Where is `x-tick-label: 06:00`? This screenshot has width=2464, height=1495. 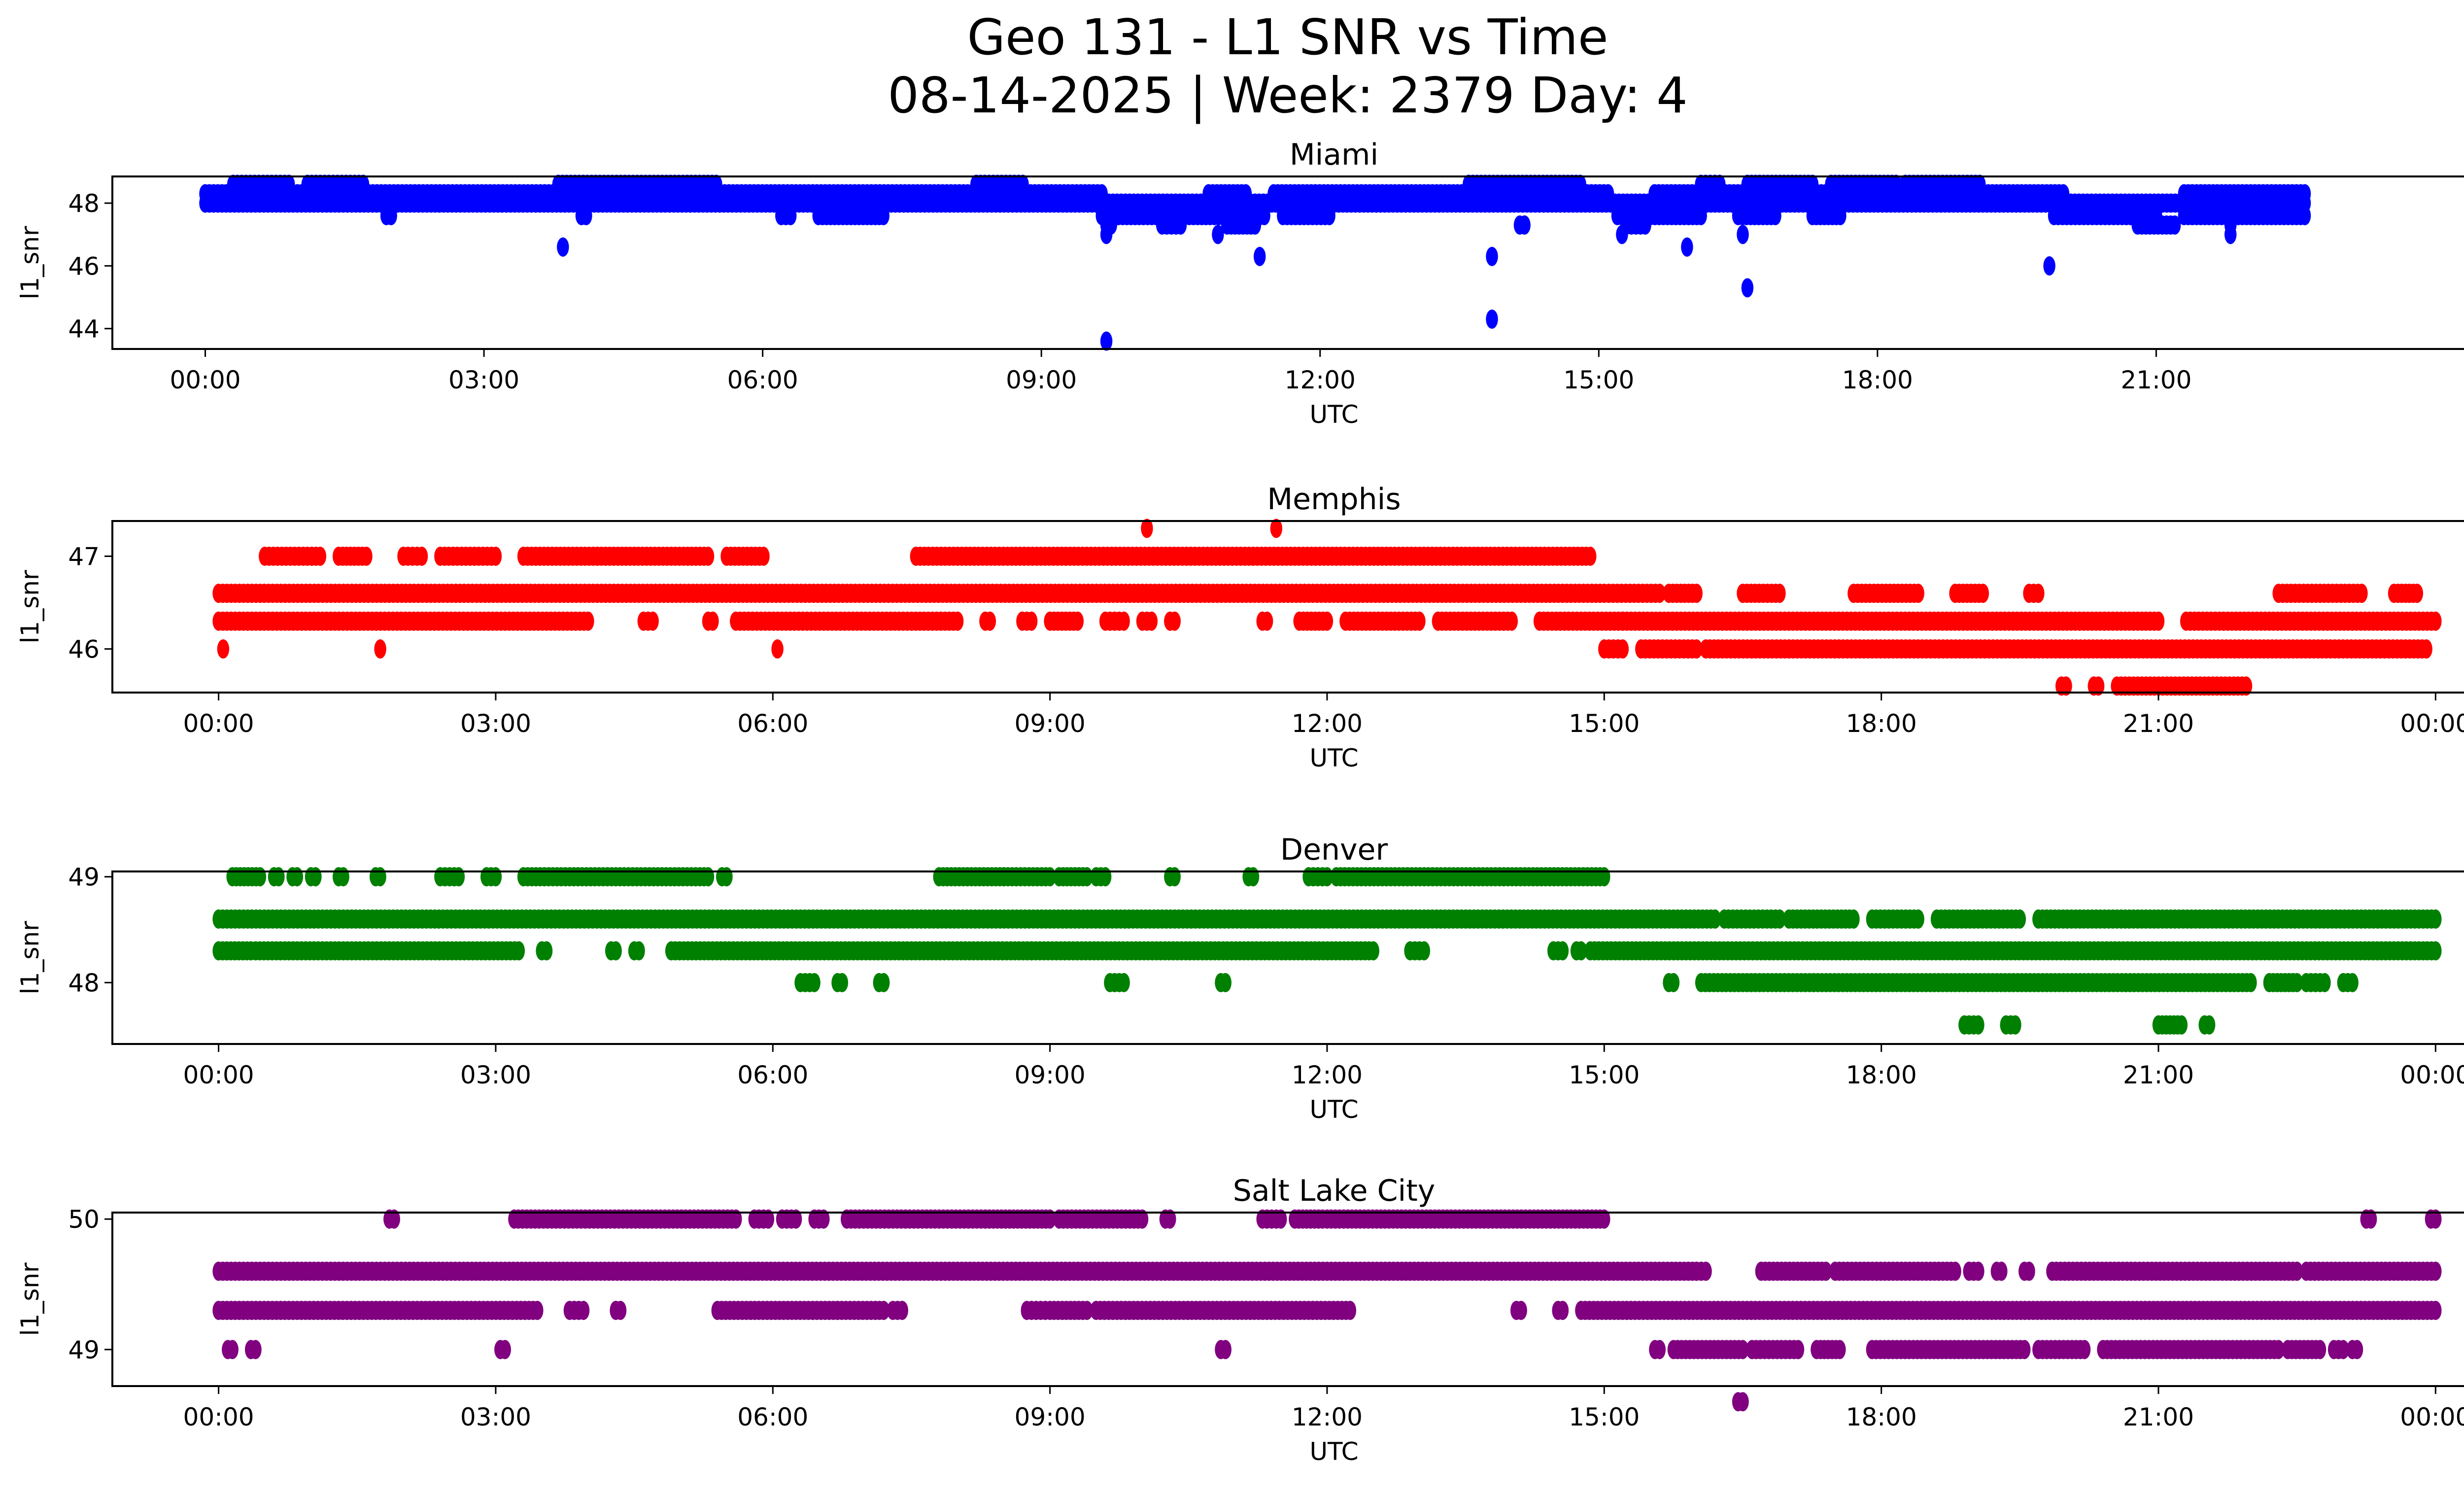 x-tick-label: 06:00 is located at coordinates (772, 1075).